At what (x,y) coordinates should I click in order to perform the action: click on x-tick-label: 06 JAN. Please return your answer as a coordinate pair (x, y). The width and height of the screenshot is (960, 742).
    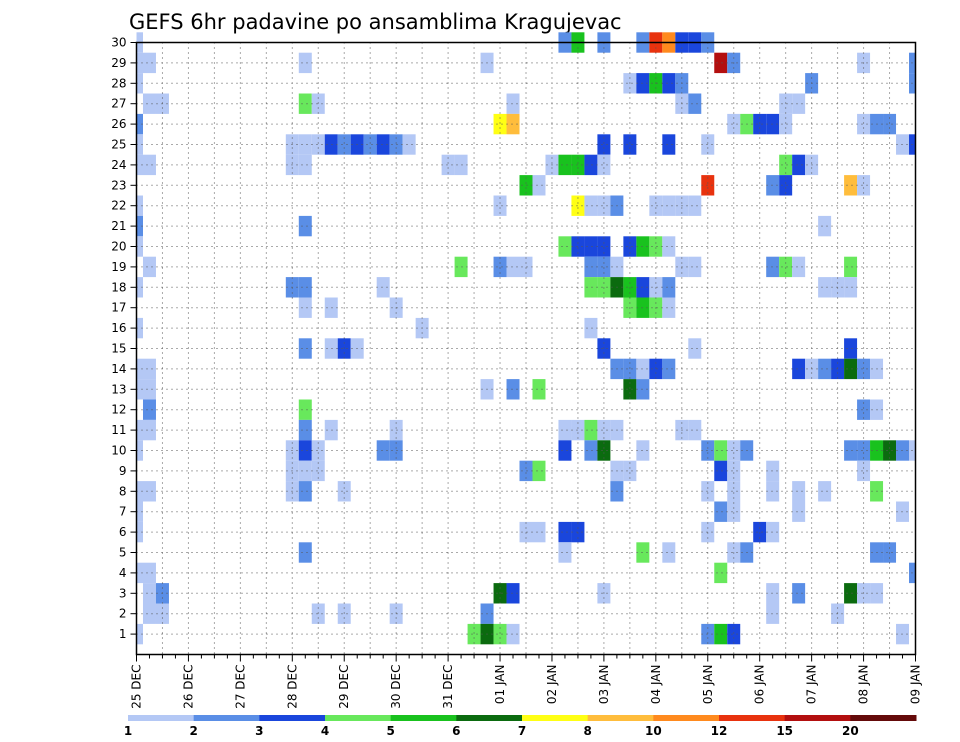
    Looking at the image, I should click on (760, 685).